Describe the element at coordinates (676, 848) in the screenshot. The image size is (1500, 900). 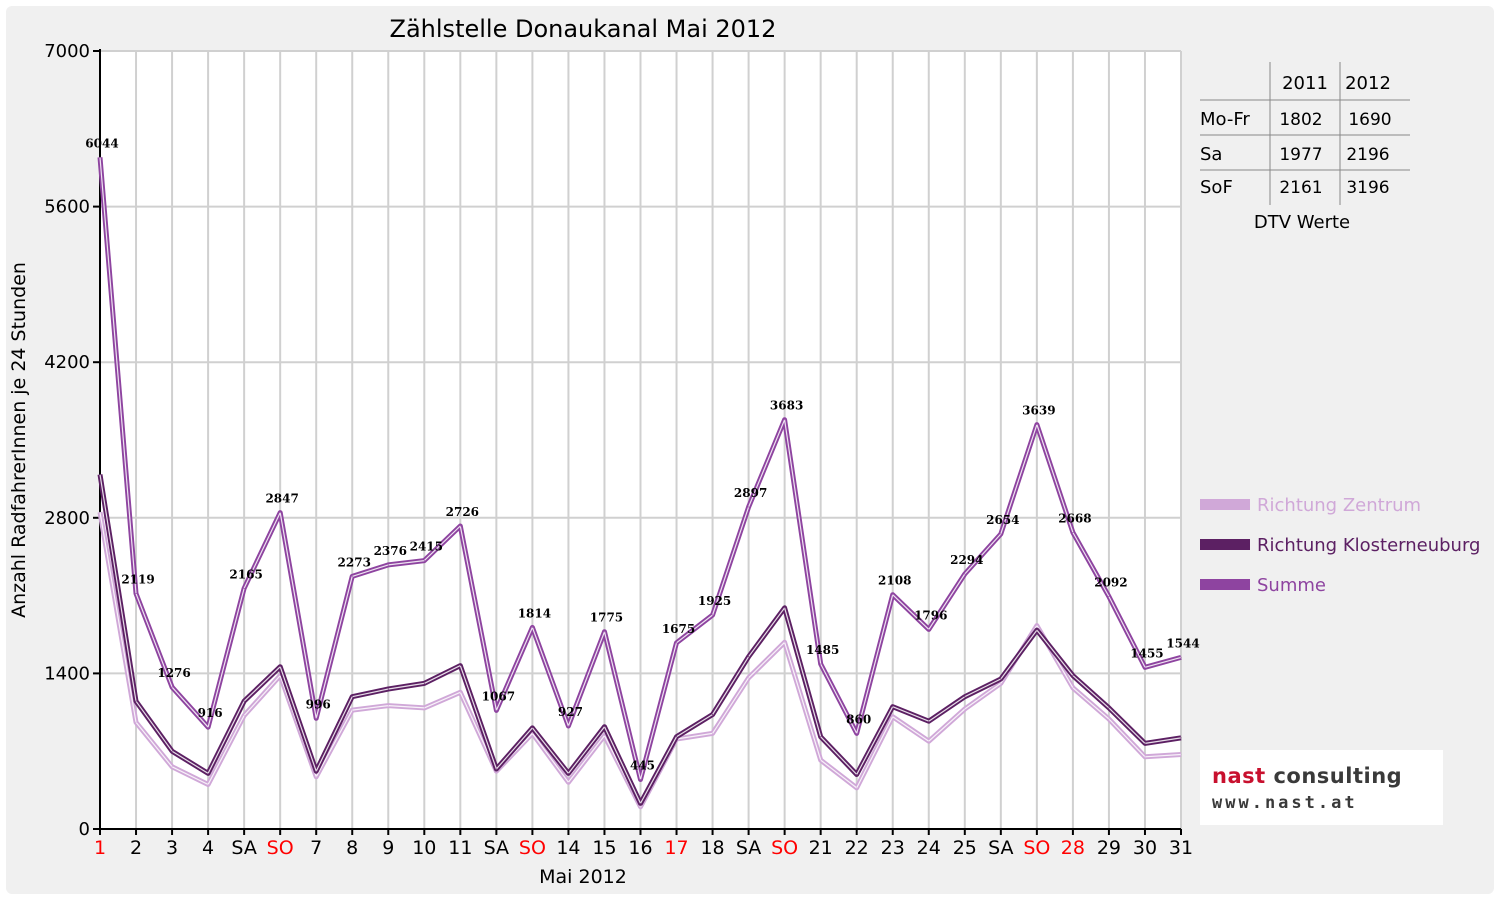
I see `x-tick-label: 17` at that location.